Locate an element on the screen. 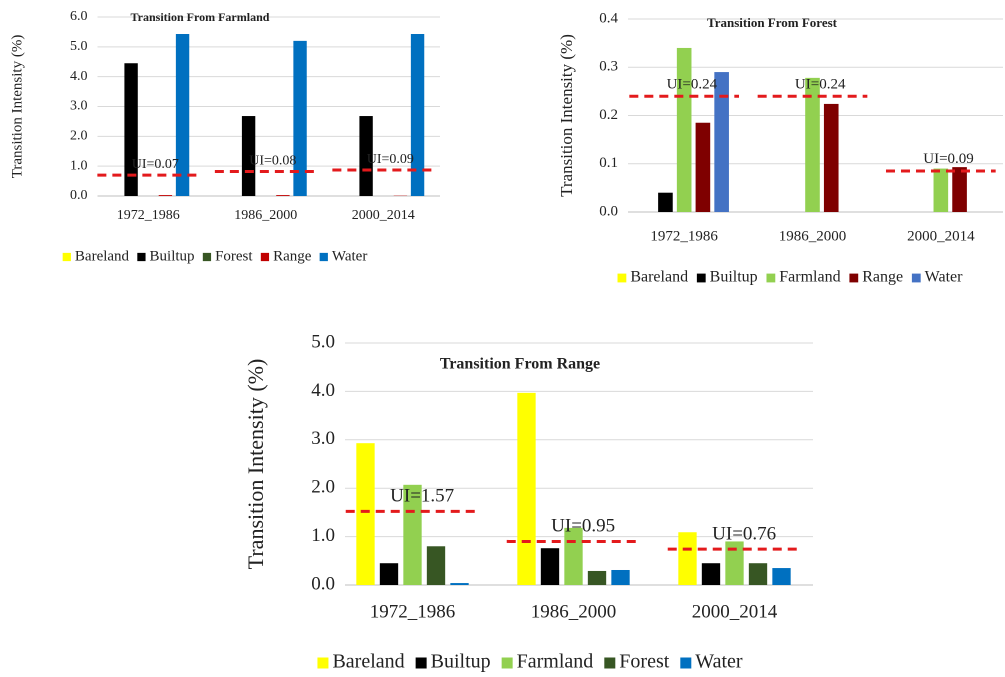 This screenshot has height=677, width=1005. y-tick-label: 6.0 is located at coordinates (79, 16).